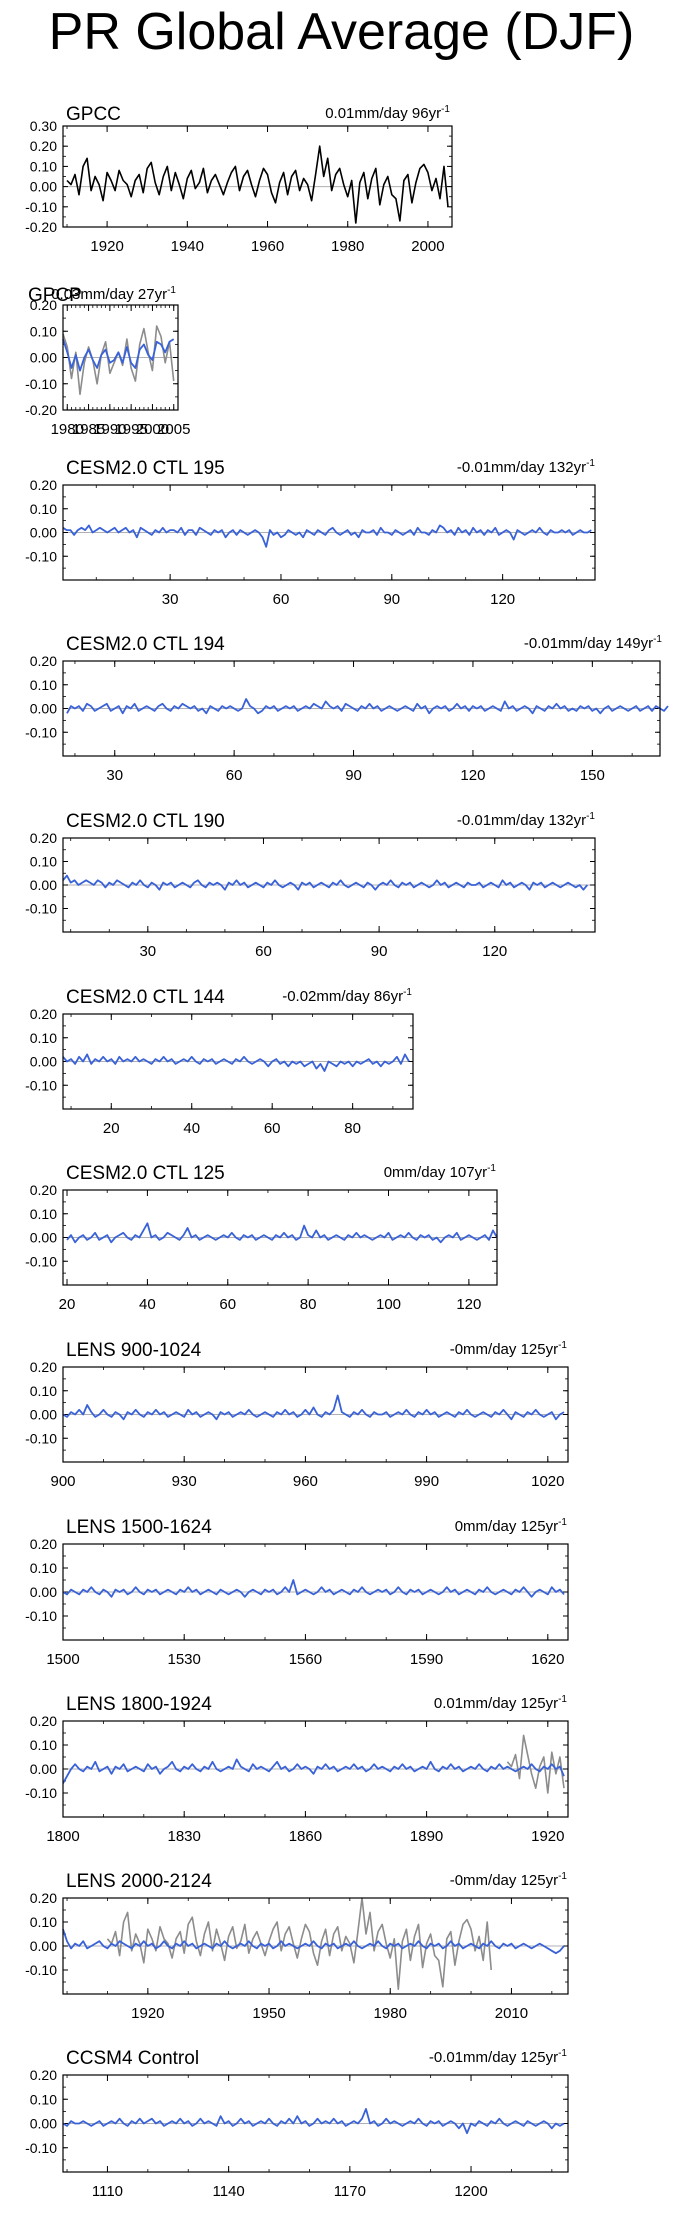 This screenshot has width=683, height=2217. I want to click on panel-title: CESM2.0 CTL 125, so click(145, 1173).